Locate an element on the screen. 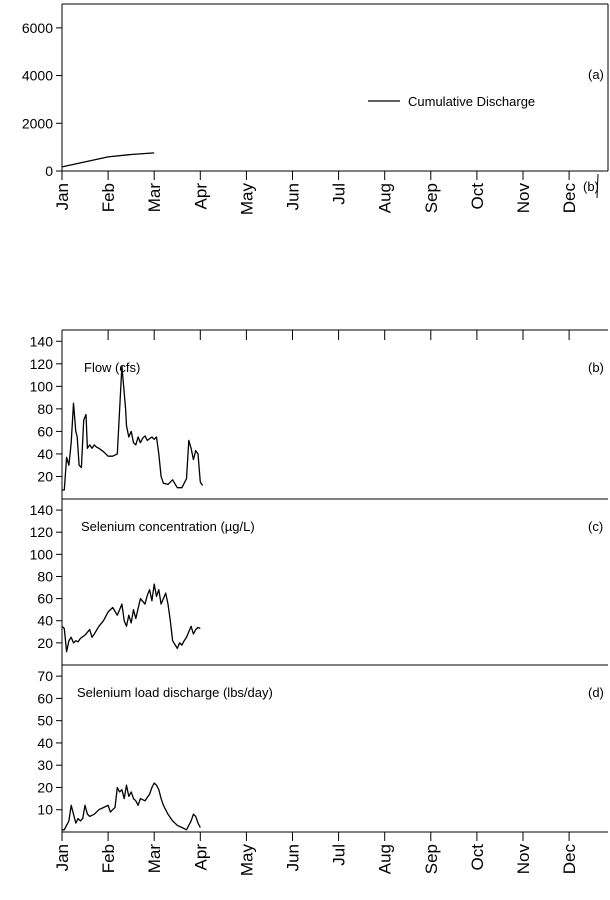 The width and height of the screenshot is (610, 900). month-label-a: Oct is located at coordinates (477, 196).